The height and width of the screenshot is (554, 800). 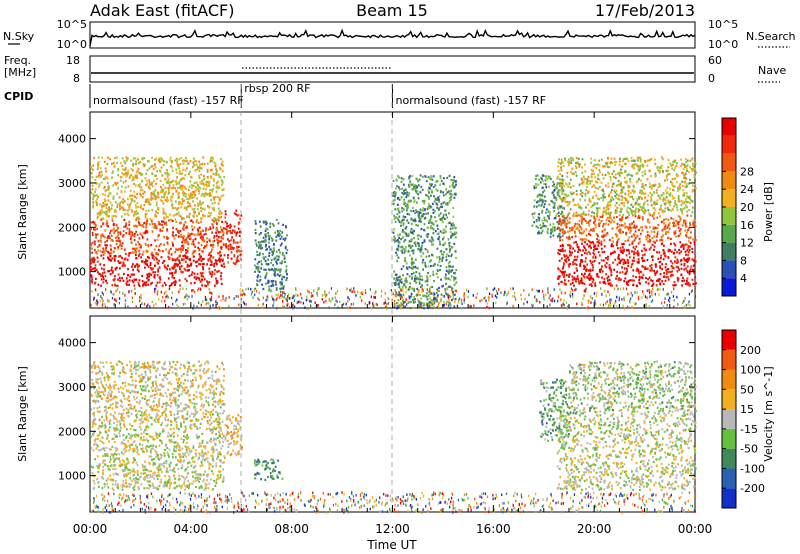 What do you see at coordinates (392, 35) in the screenshot?
I see `nsky-panel` at bounding box center [392, 35].